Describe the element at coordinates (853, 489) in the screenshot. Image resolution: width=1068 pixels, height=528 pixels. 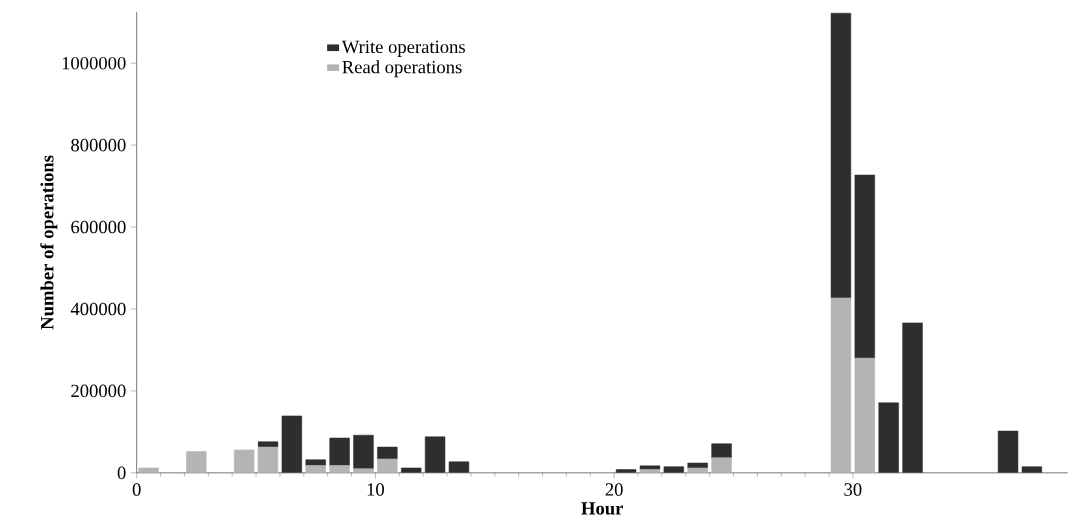
I see `x-tick-label: 30` at that location.